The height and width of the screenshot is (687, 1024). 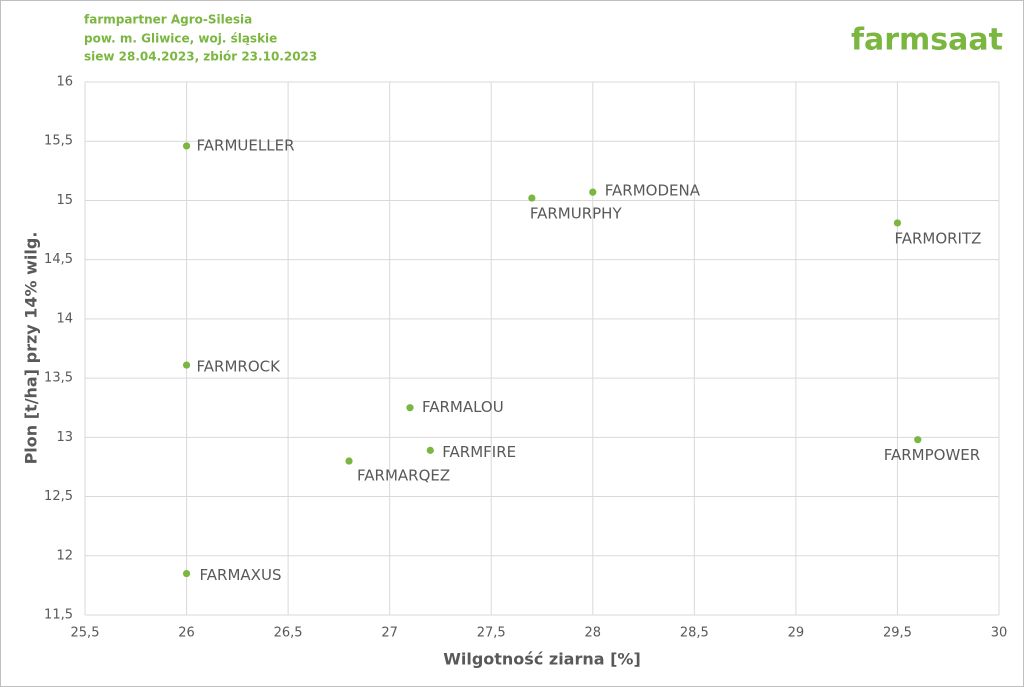 What do you see at coordinates (58, 259) in the screenshot?
I see `y-tick-label: 14,5` at bounding box center [58, 259].